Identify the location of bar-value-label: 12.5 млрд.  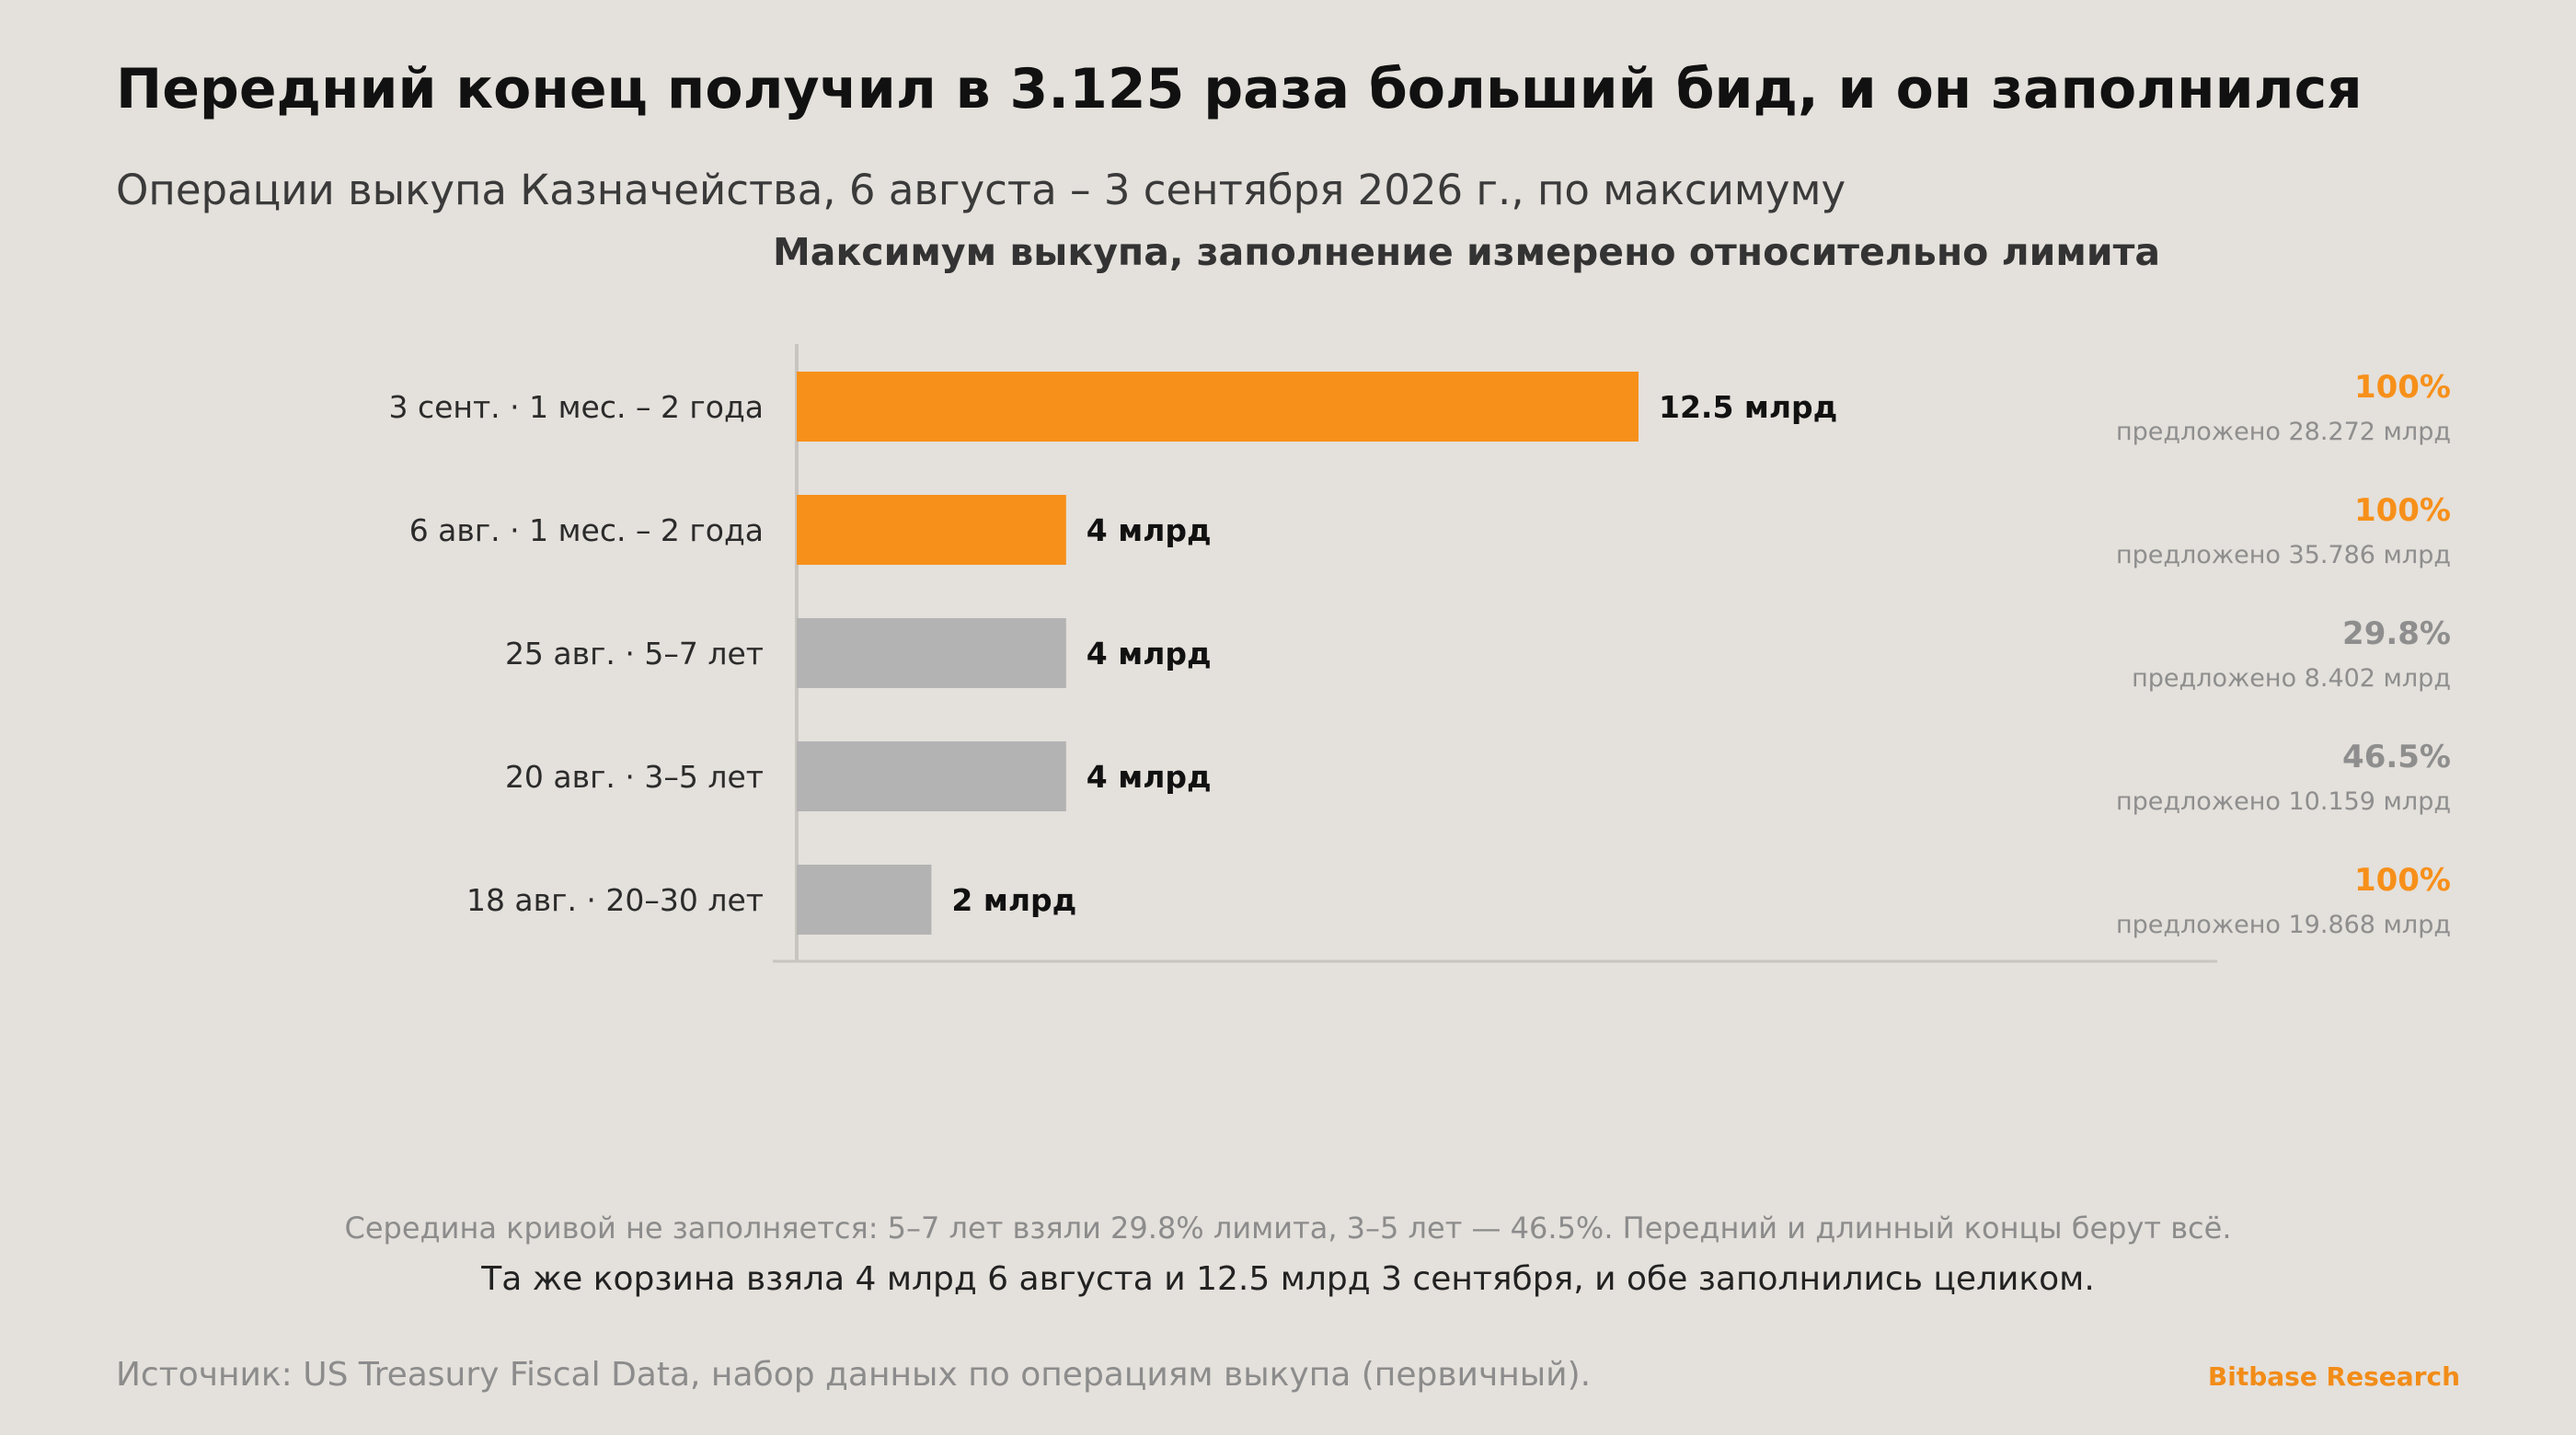
(1748, 407).